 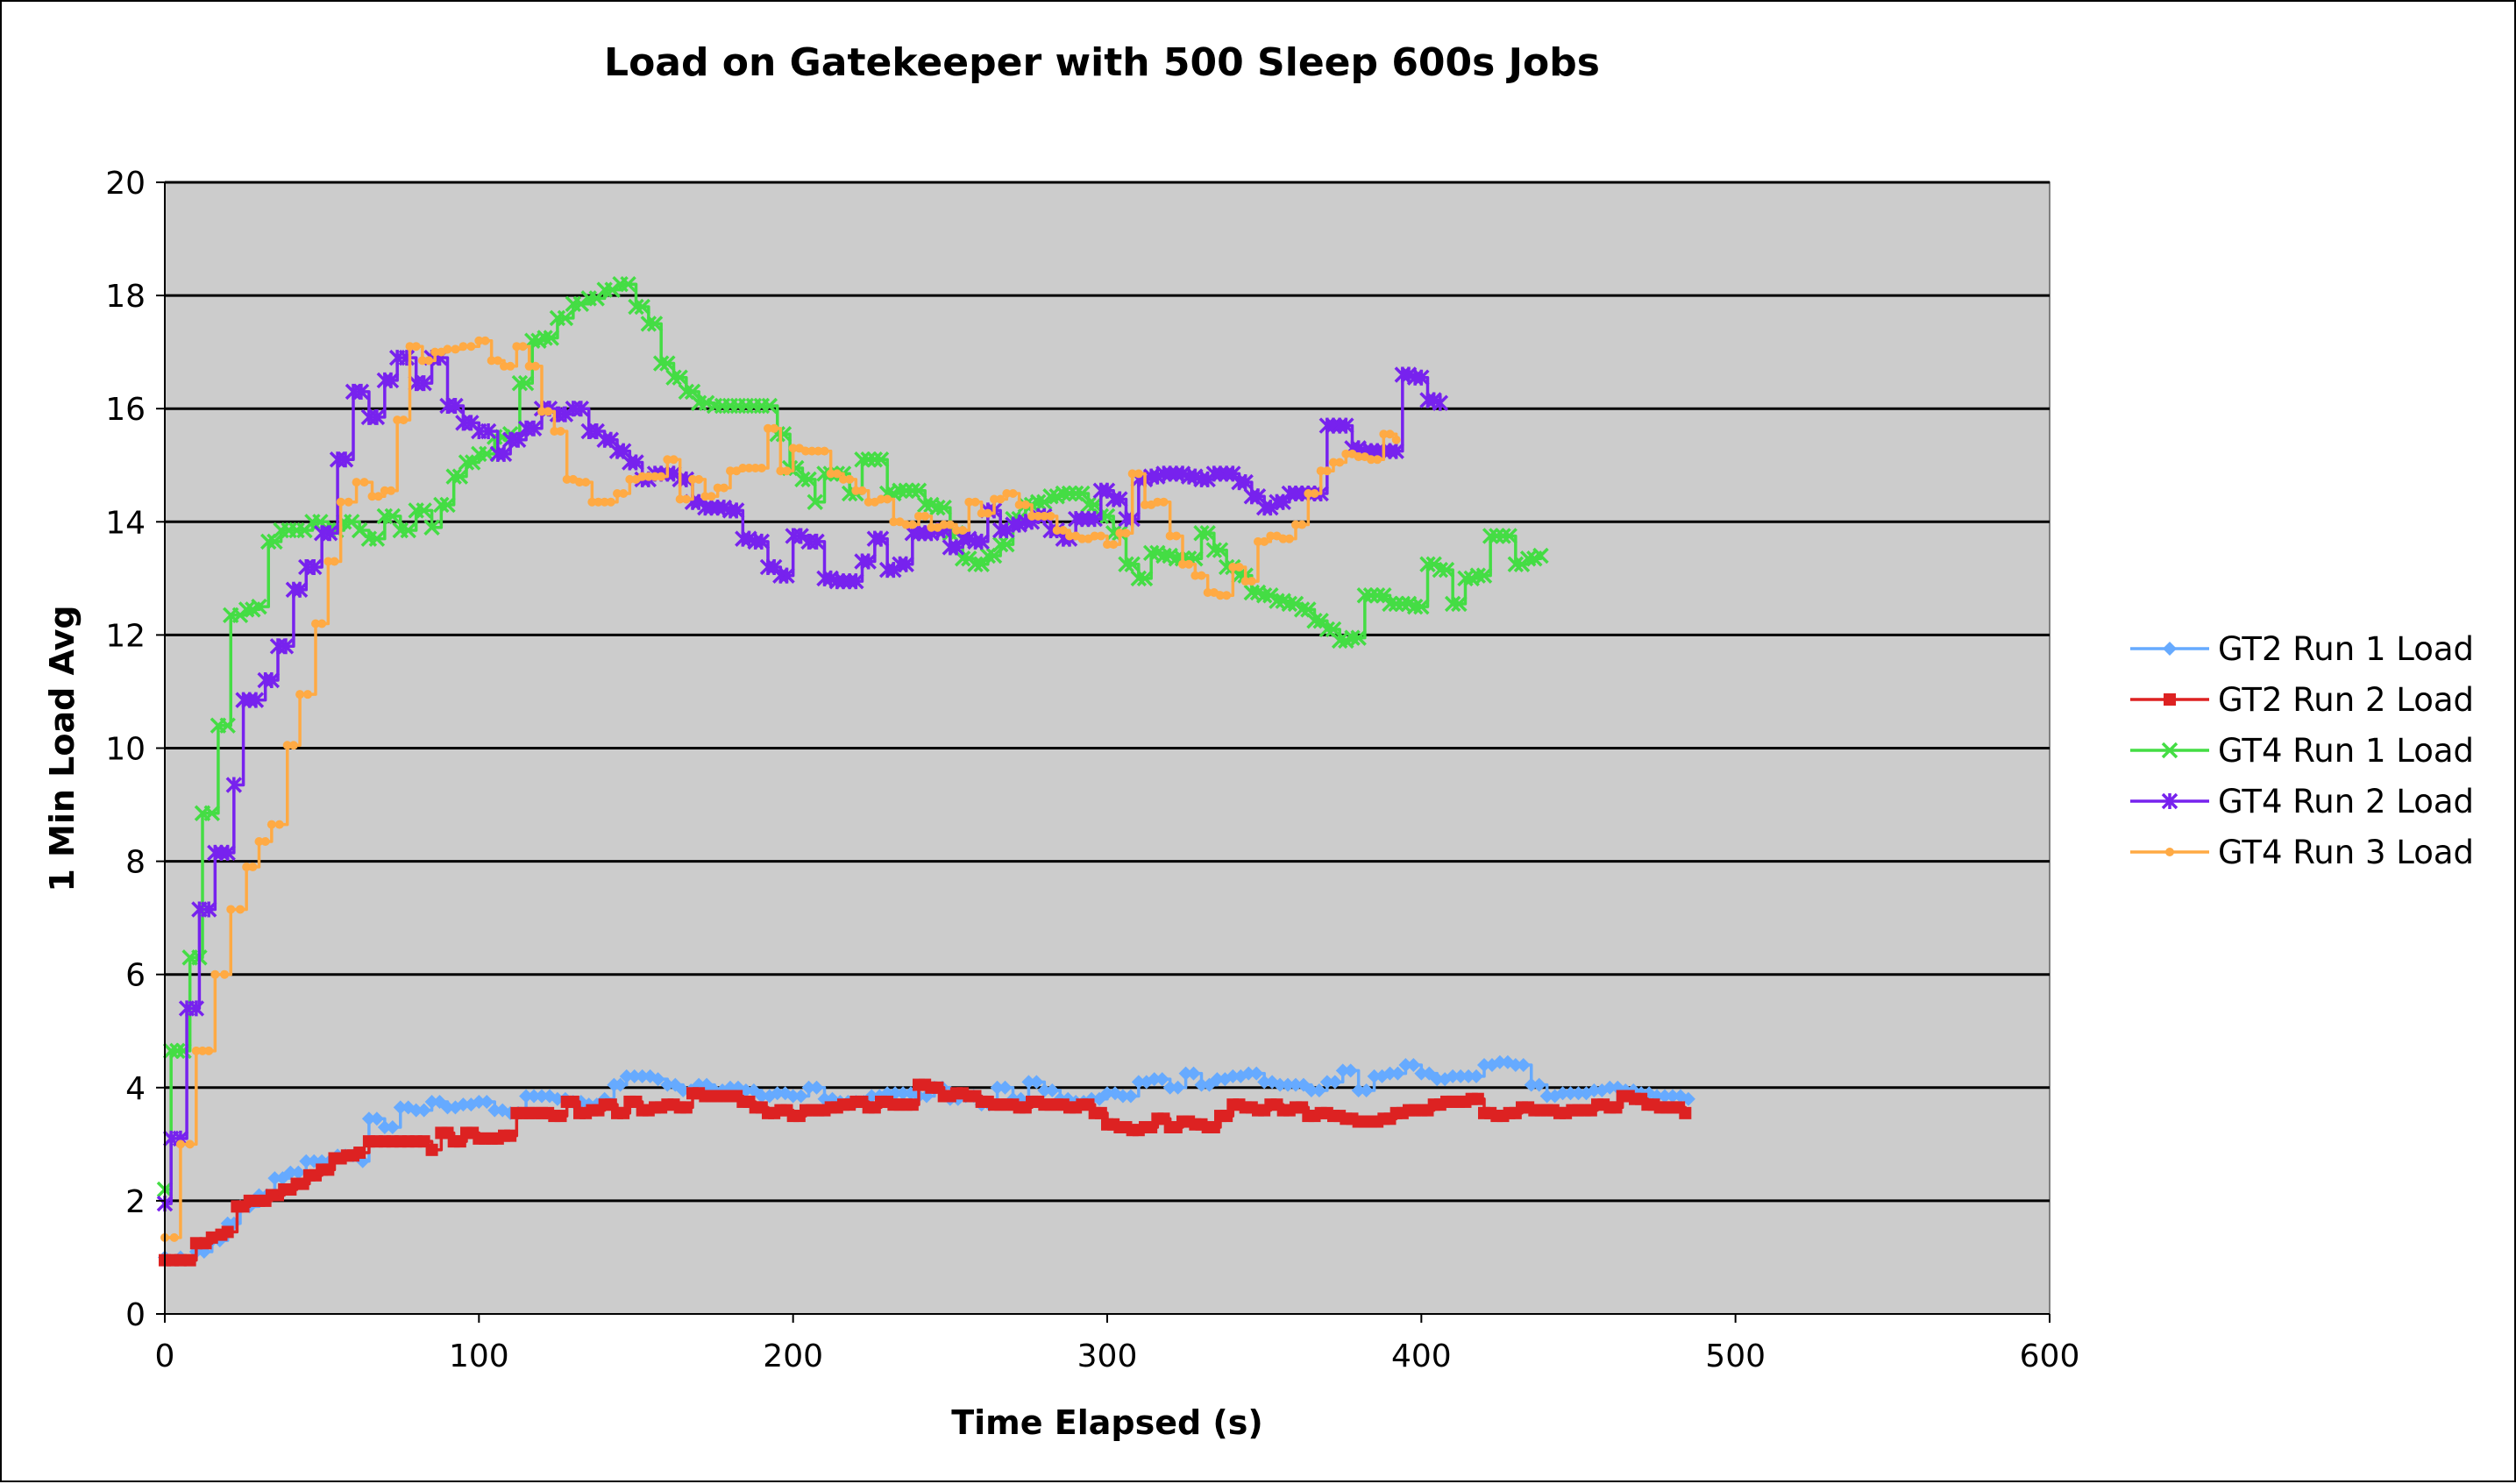 What do you see at coordinates (2302, 801) in the screenshot?
I see `legend-item-4: GT4 Run 2 Load` at bounding box center [2302, 801].